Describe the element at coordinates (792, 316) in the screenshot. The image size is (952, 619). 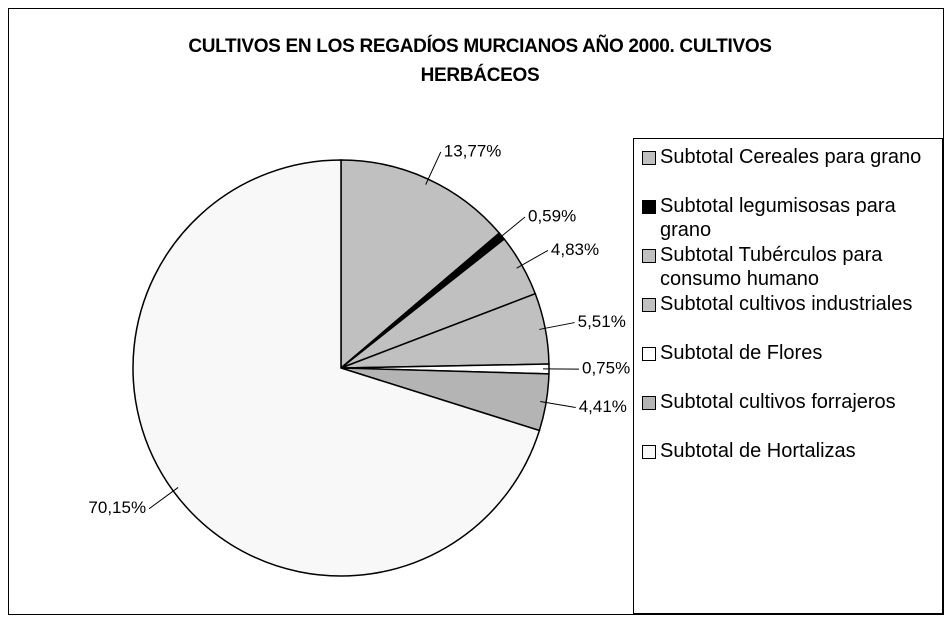
I see `legend-item: Subtotal cultivos industriales` at that location.